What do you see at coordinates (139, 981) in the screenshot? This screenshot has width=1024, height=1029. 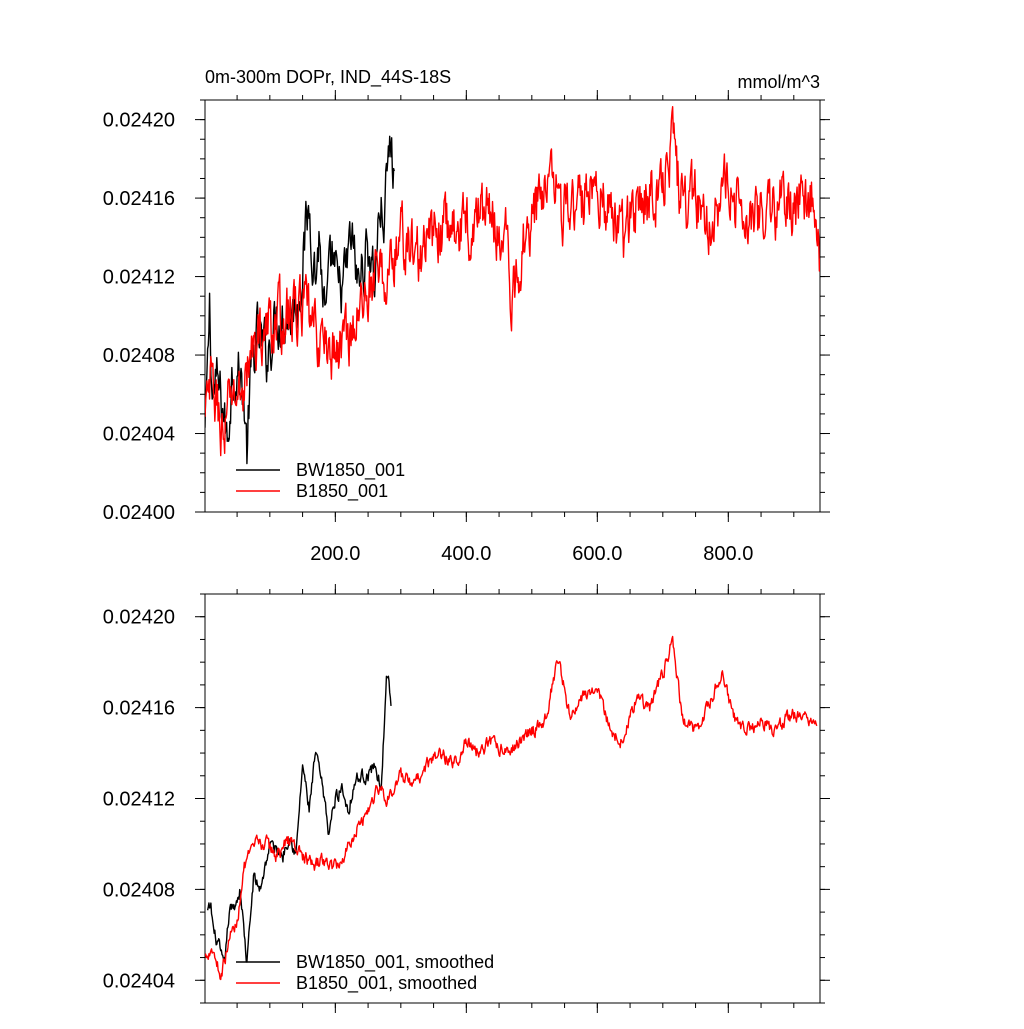 I see `bottom-y-tick-label: 0.02404` at bounding box center [139, 981].